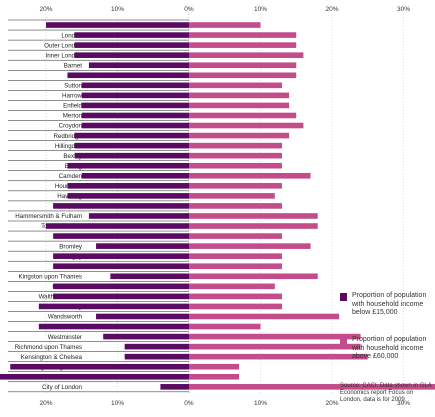  I want to click on category-label: Inner London, so click(64, 55).